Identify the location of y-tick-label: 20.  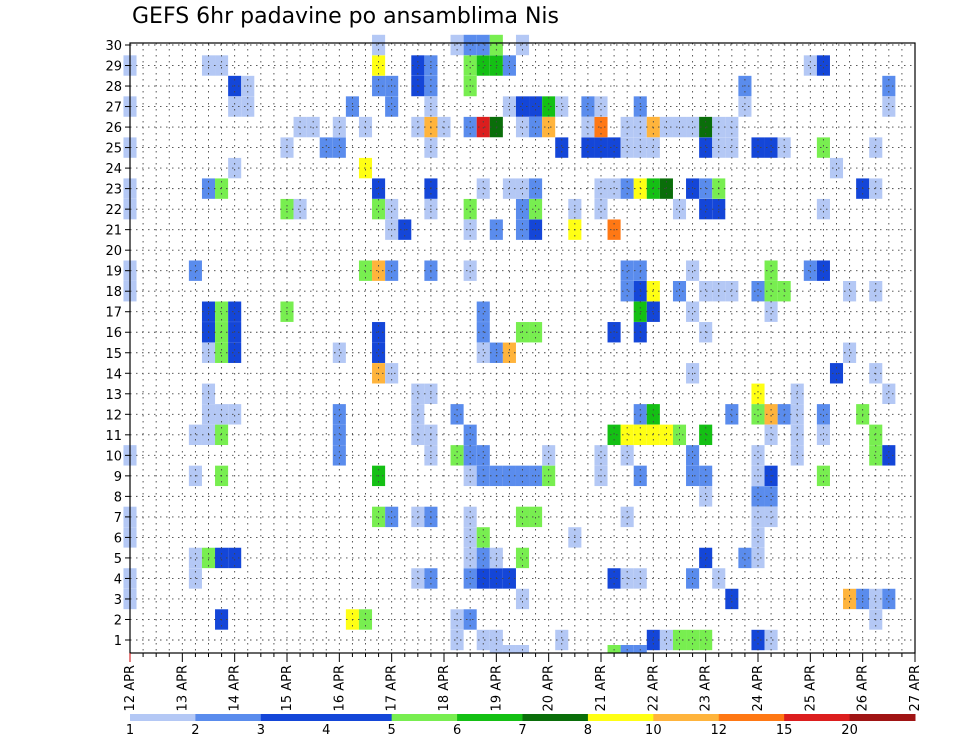
(113, 251).